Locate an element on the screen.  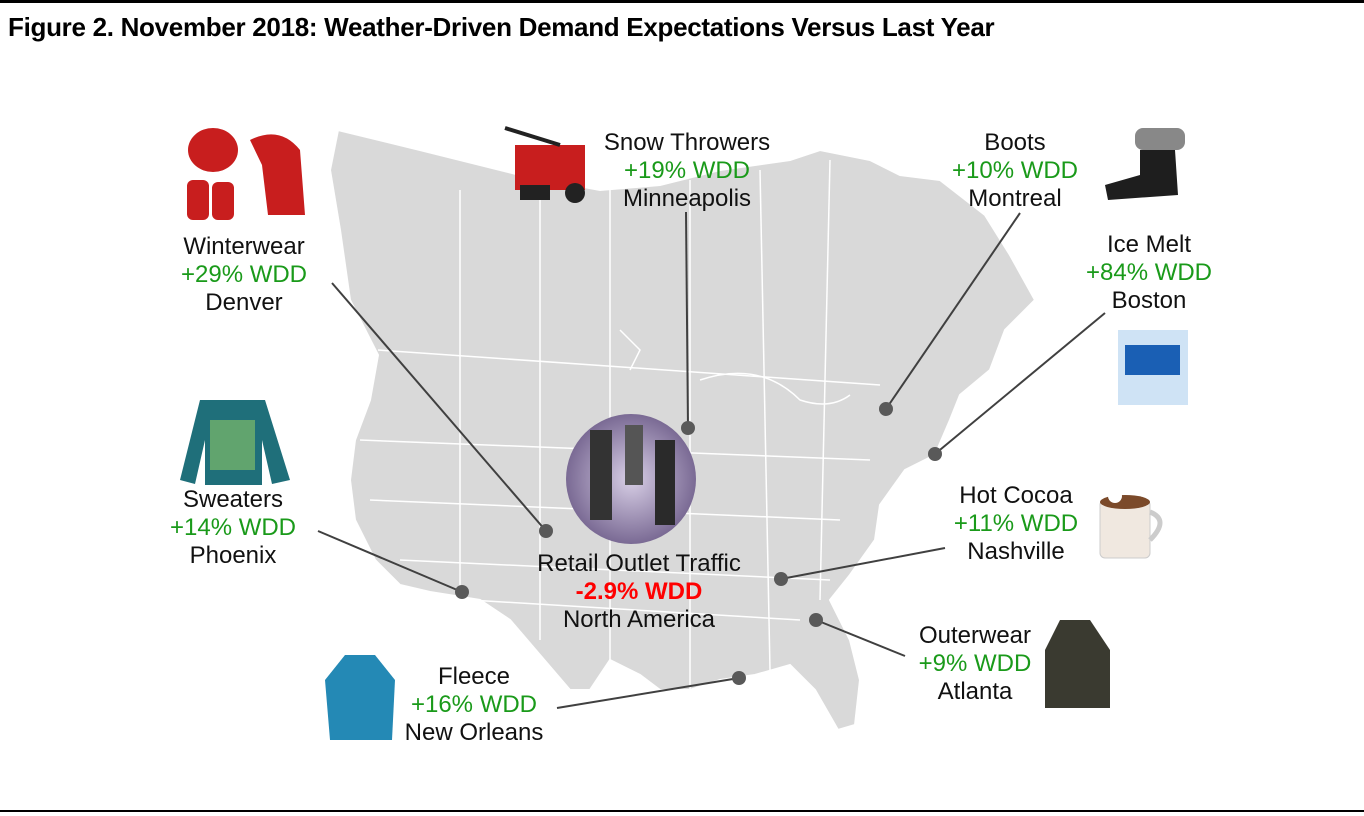
callout-product: Hot Cocoa is located at coordinates (1016, 495).